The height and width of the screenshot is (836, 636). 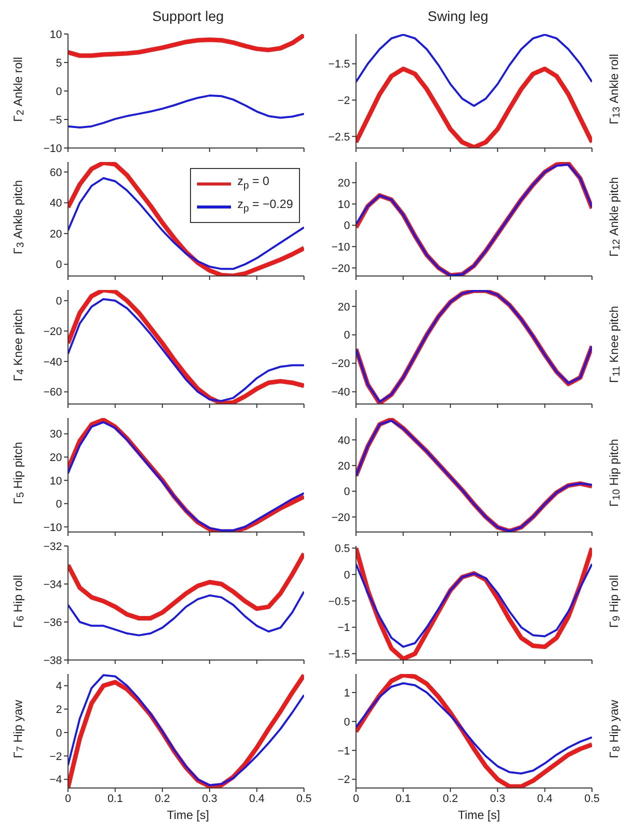 What do you see at coordinates (56, 434) in the screenshot?
I see `y-tick-label: 30` at bounding box center [56, 434].